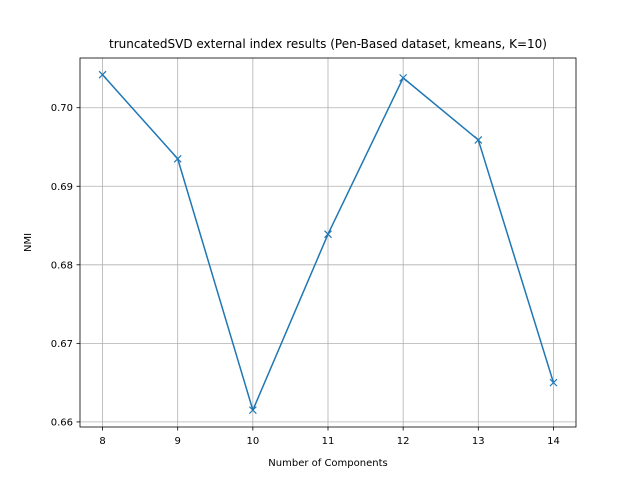 The image size is (640, 480). Describe the element at coordinates (252, 441) in the screenshot. I see `x-tick-label: 10` at that location.